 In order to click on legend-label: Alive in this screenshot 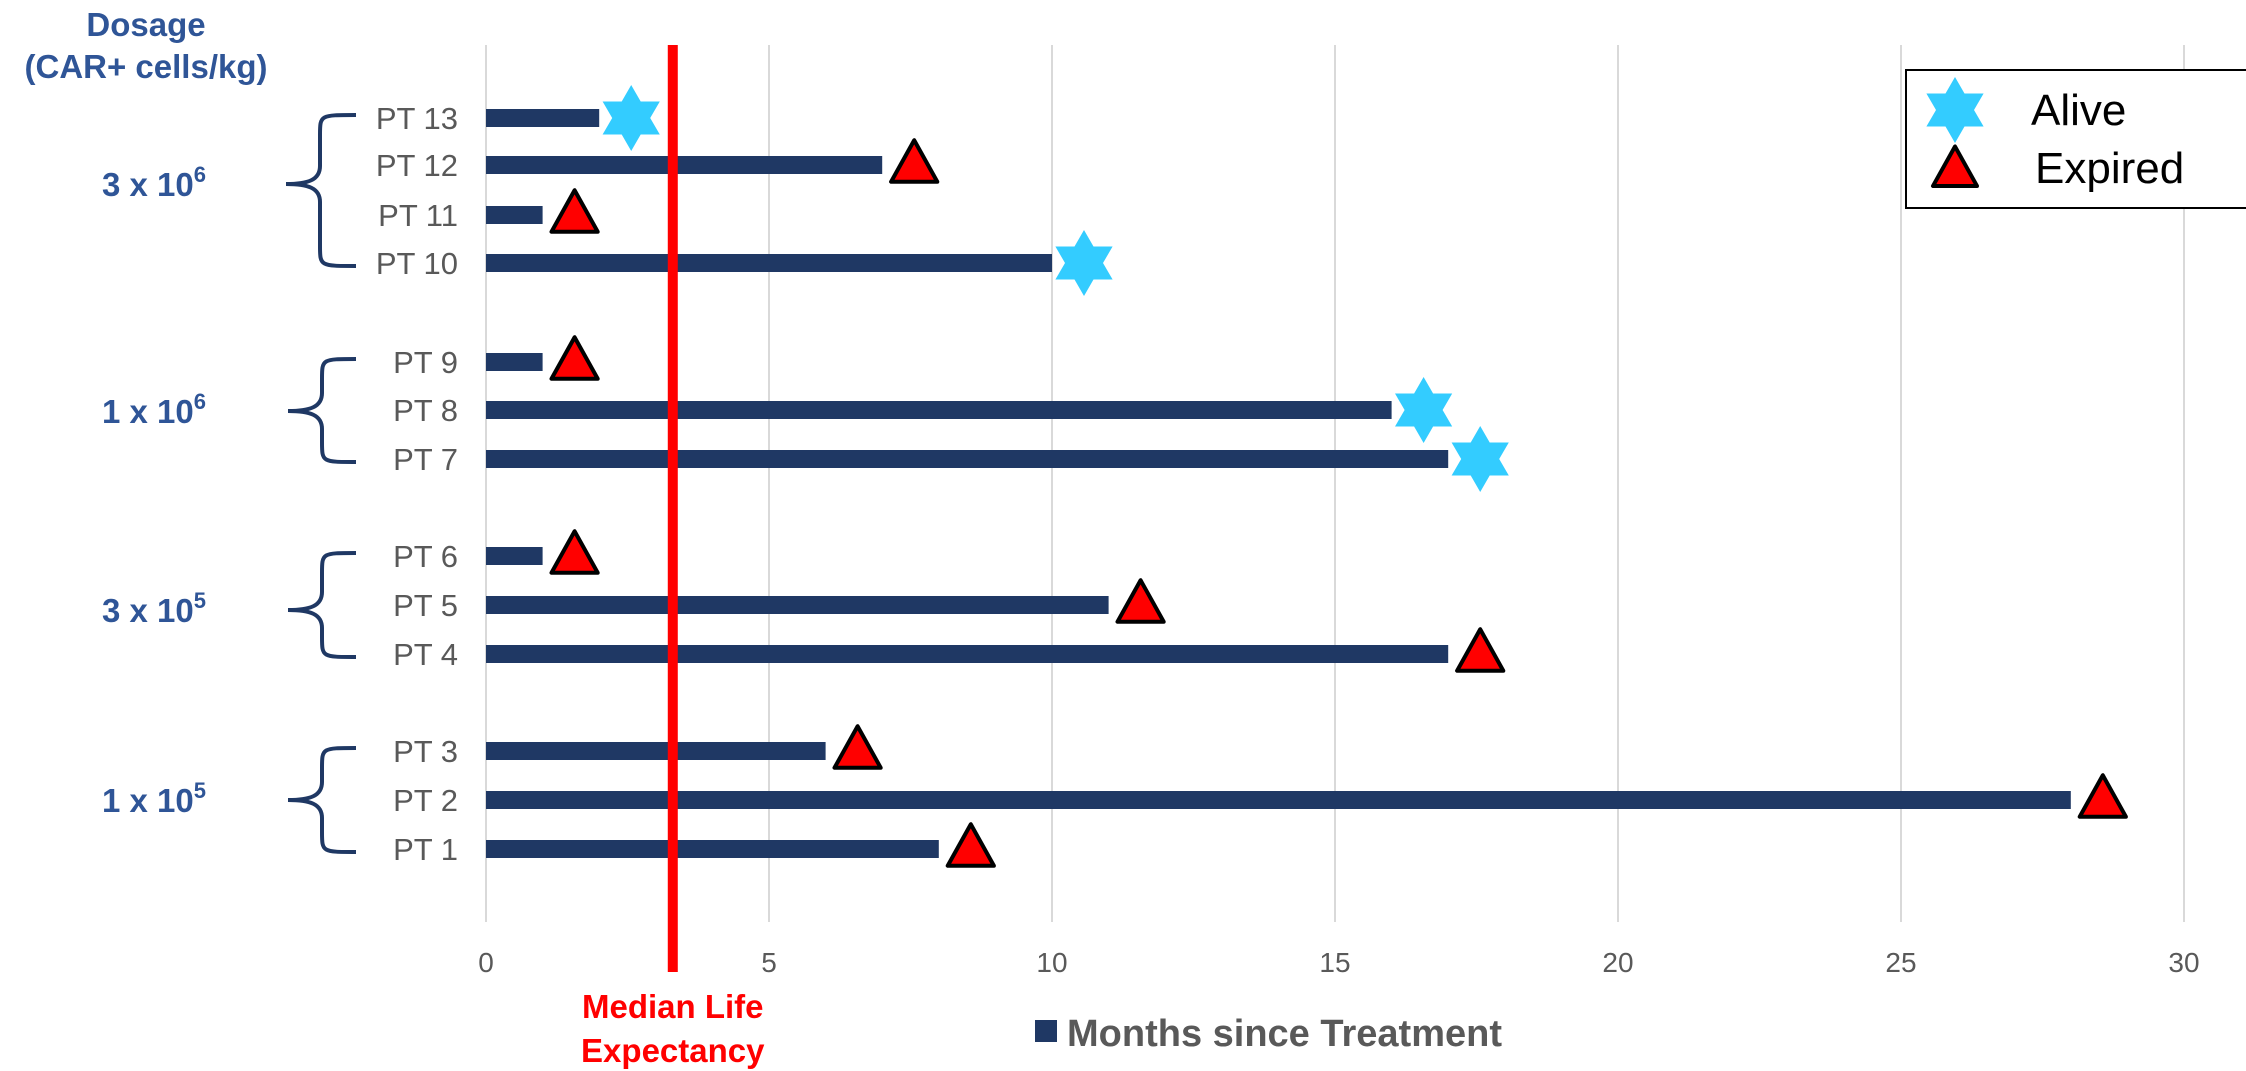, I will do `click(2078, 110)`.